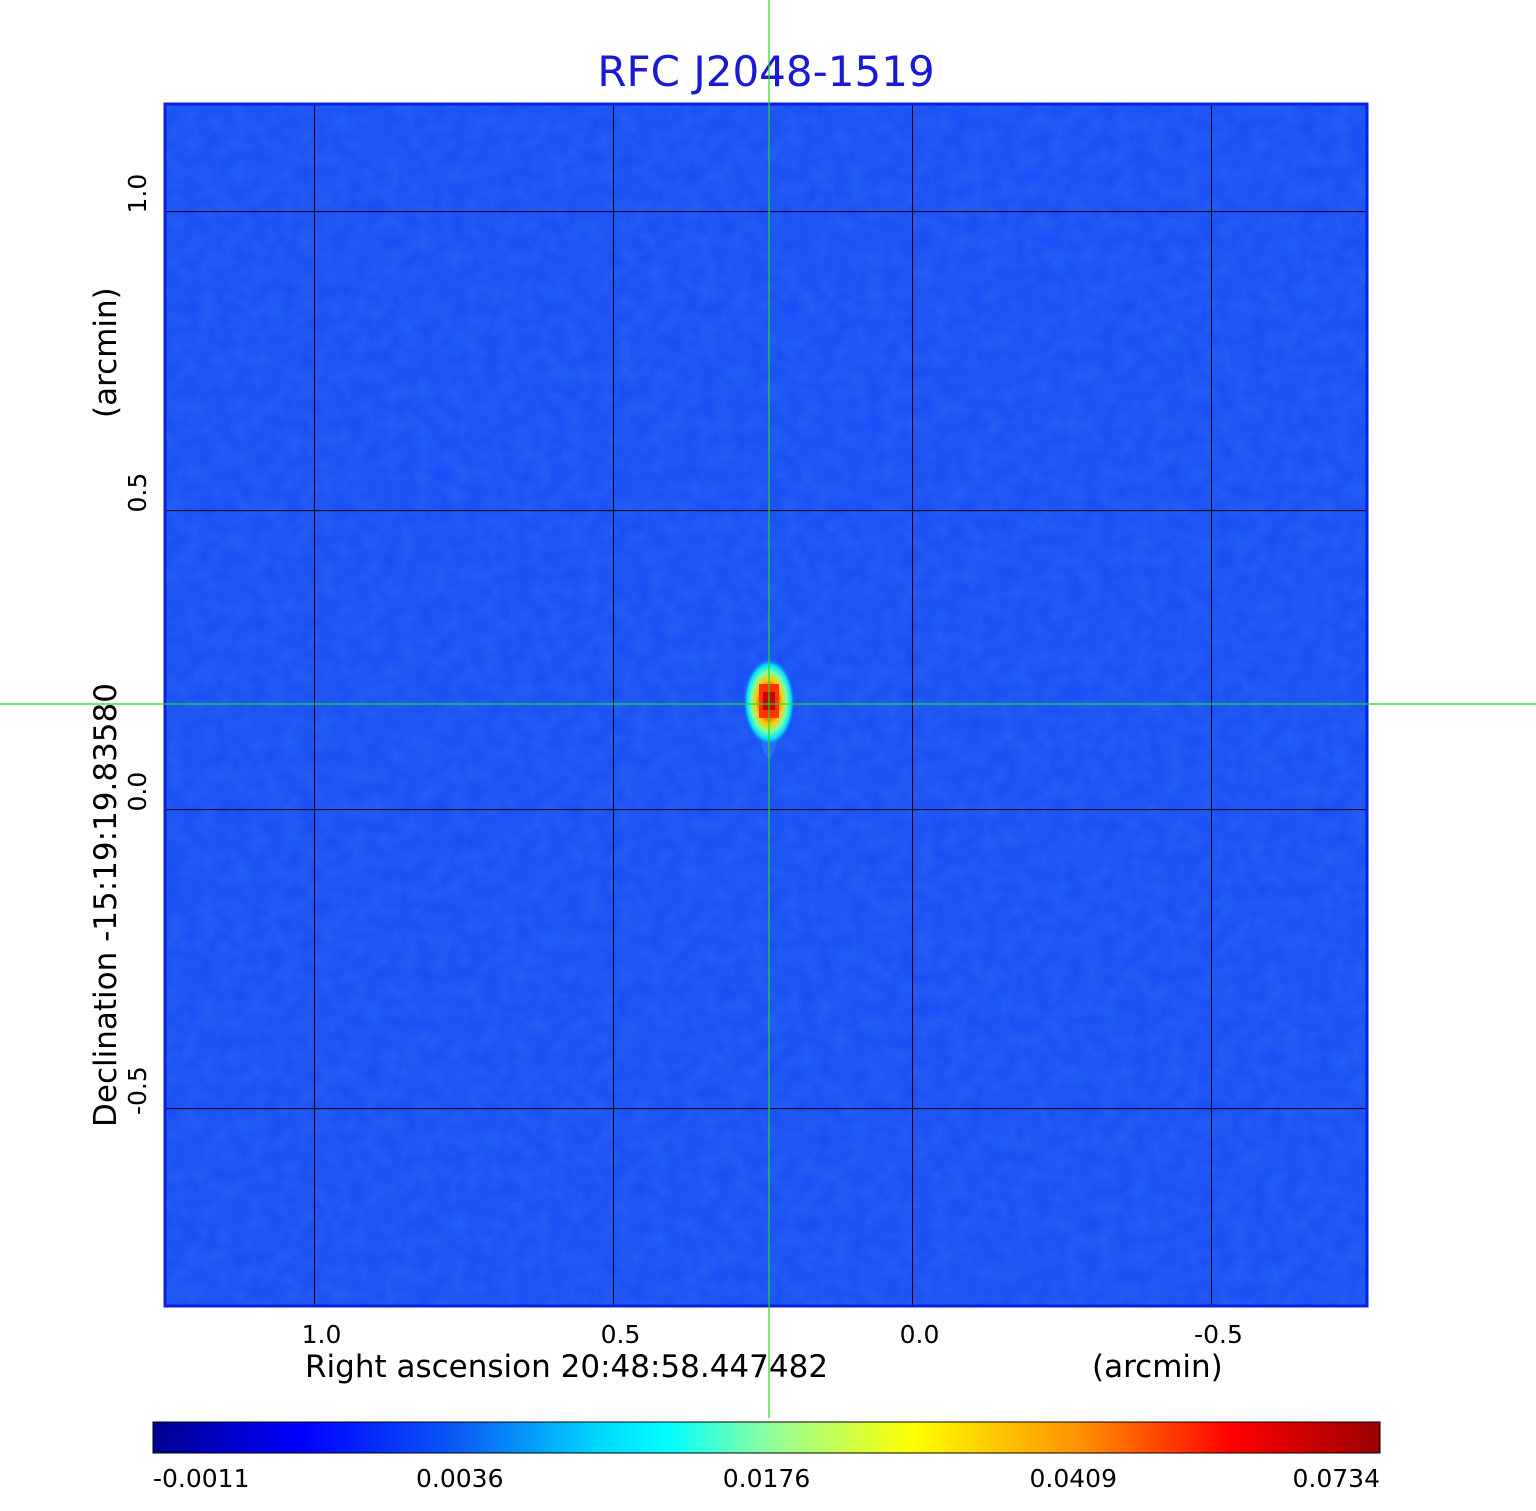 The width and height of the screenshot is (1536, 1511). What do you see at coordinates (1336, 1478) in the screenshot?
I see `colorbar-tick-label: 0.0734` at bounding box center [1336, 1478].